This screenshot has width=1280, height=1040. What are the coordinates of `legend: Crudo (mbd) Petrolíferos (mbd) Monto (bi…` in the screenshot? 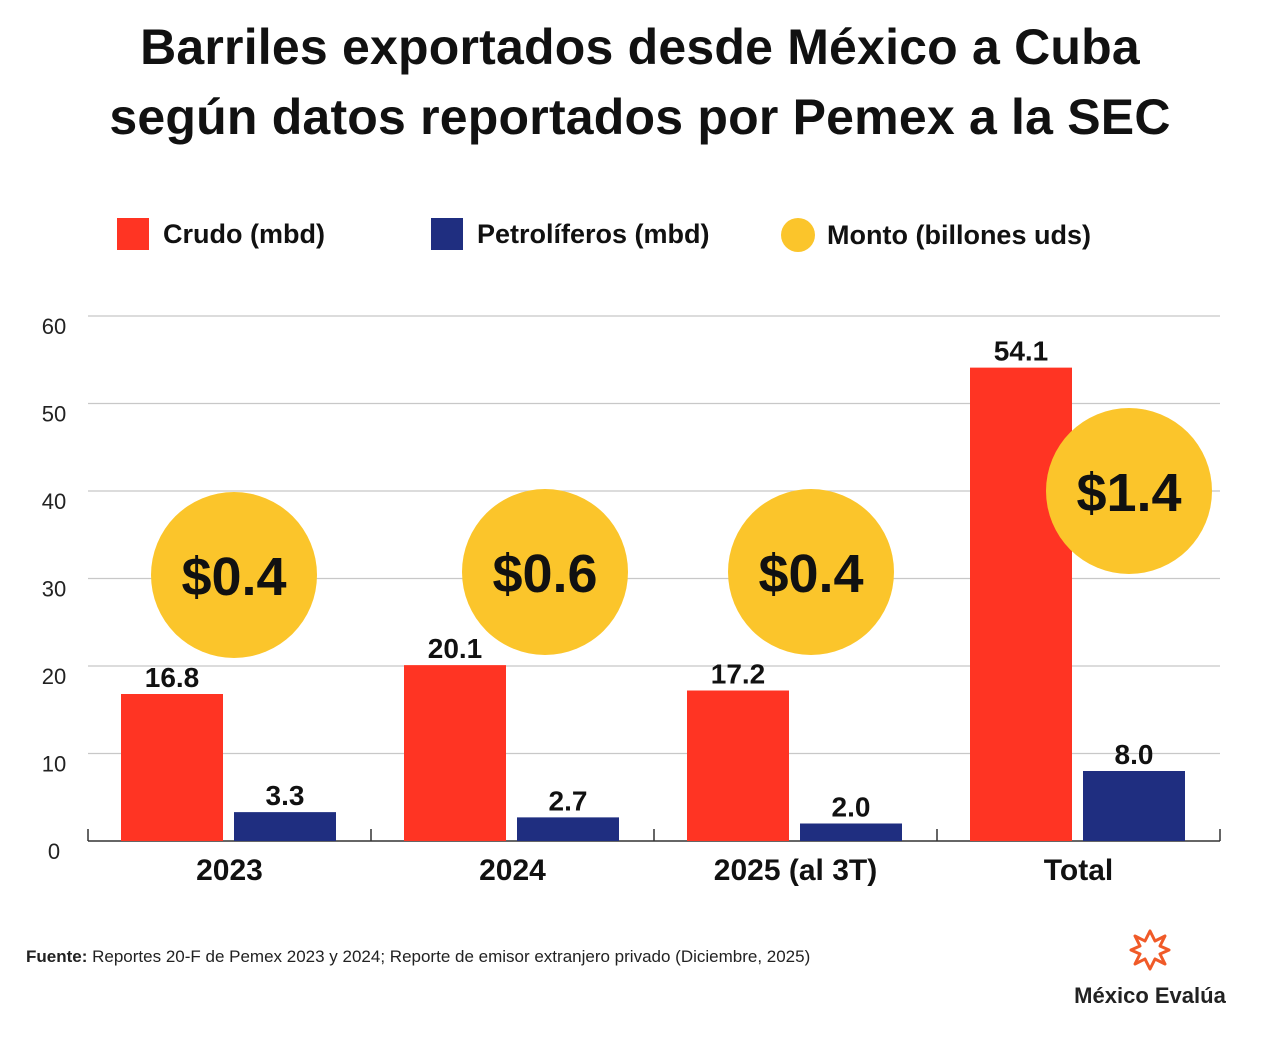 It's located at (640, 238).